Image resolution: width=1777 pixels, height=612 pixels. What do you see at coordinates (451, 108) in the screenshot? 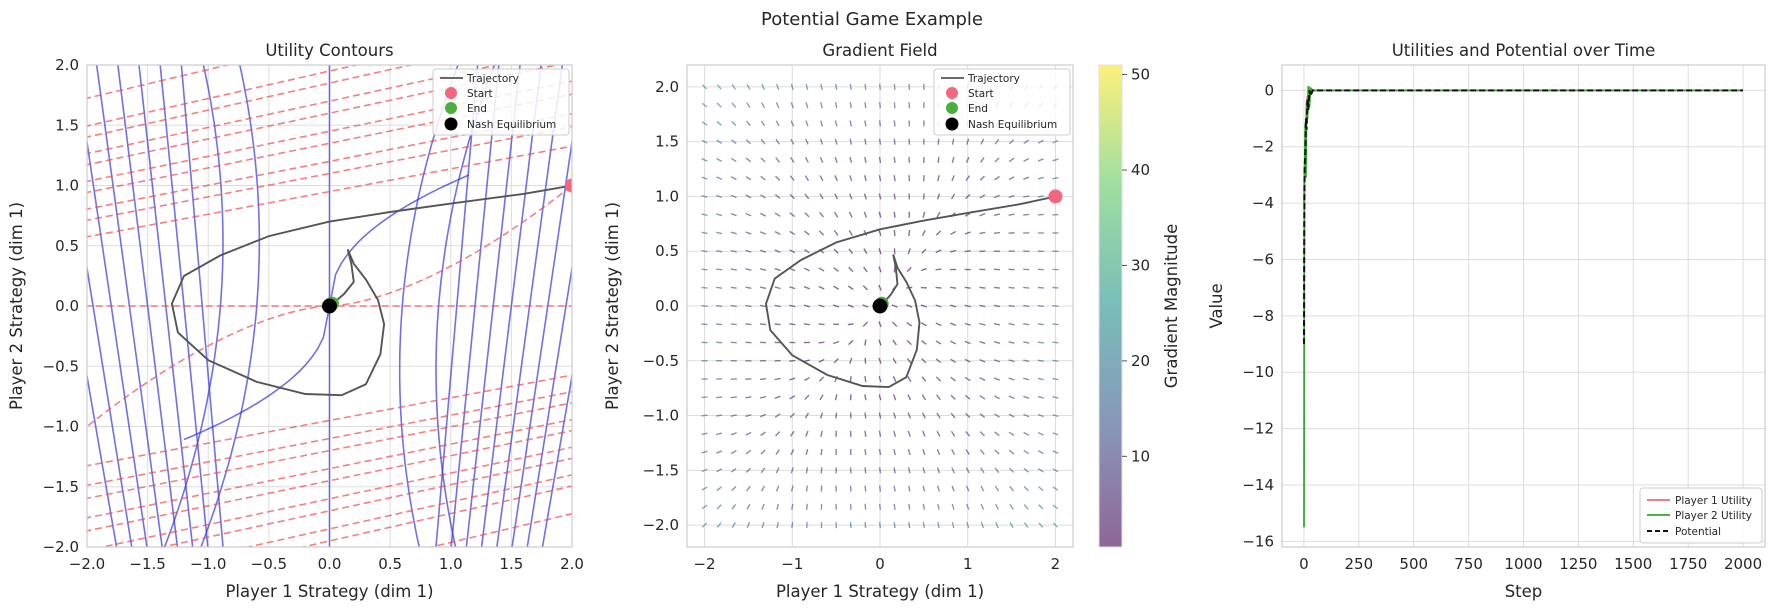
I see `legend-end-swatch` at bounding box center [451, 108].